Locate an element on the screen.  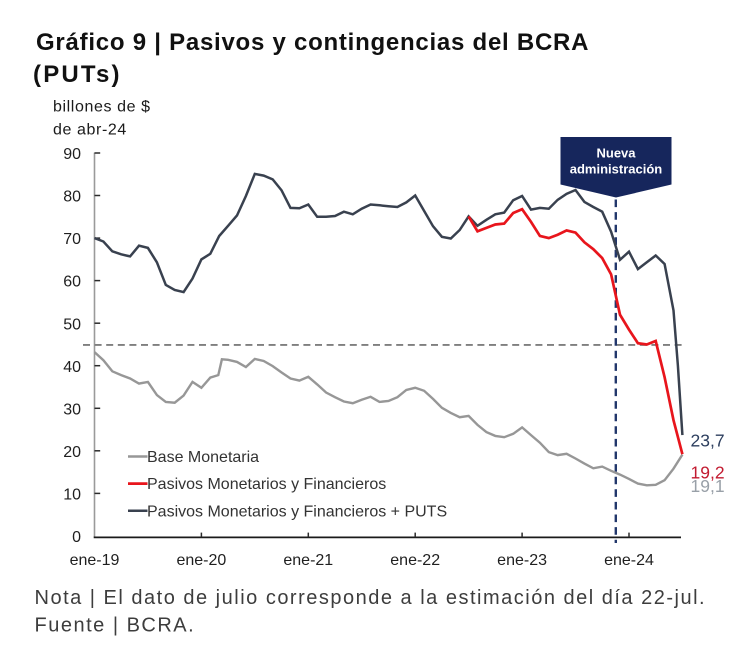
svg-text: 0 is located at coordinates (76, 537).